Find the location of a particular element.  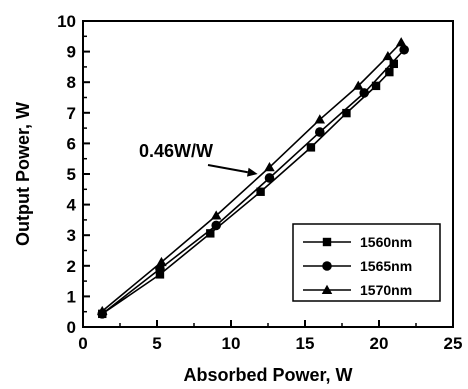

y-tick-label: 6 is located at coordinates (71, 143).